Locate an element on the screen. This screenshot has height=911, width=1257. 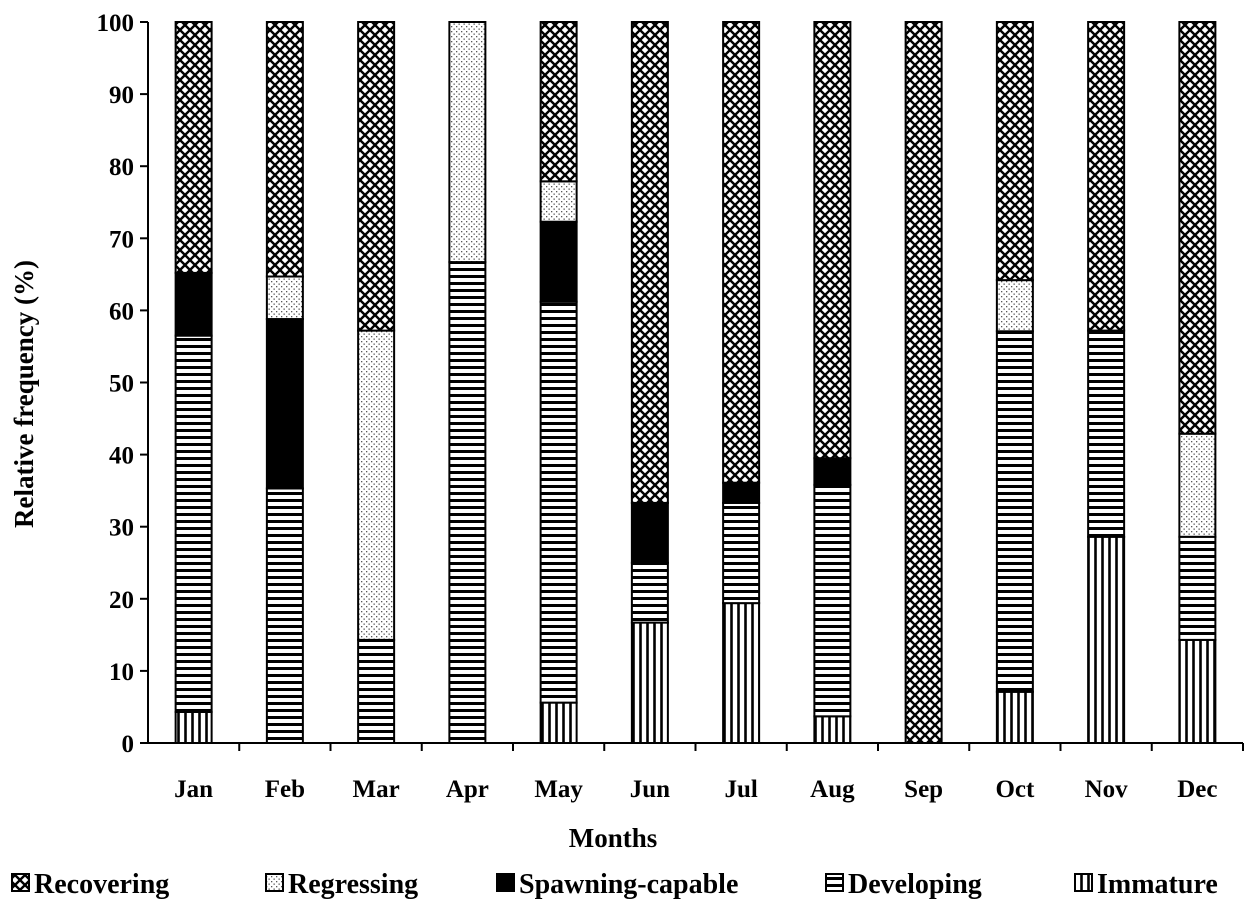
y-tick-label: 80 is located at coordinates (121, 167).